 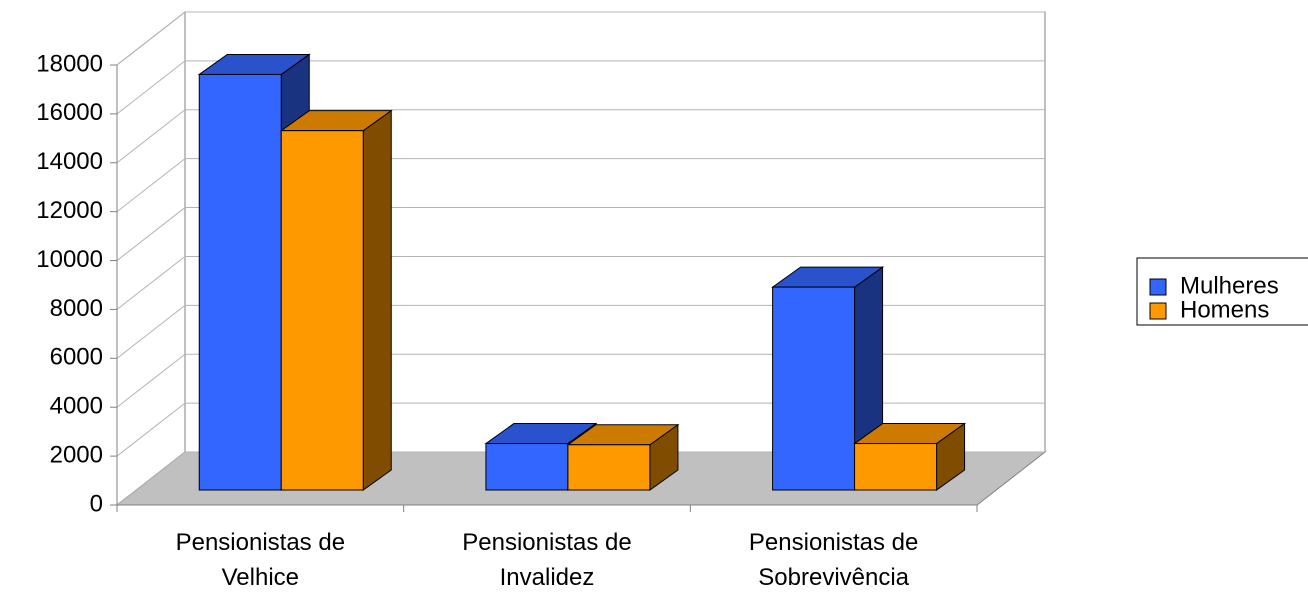 What do you see at coordinates (76, 357) in the screenshot?
I see `y-tick-label: 6000` at bounding box center [76, 357].